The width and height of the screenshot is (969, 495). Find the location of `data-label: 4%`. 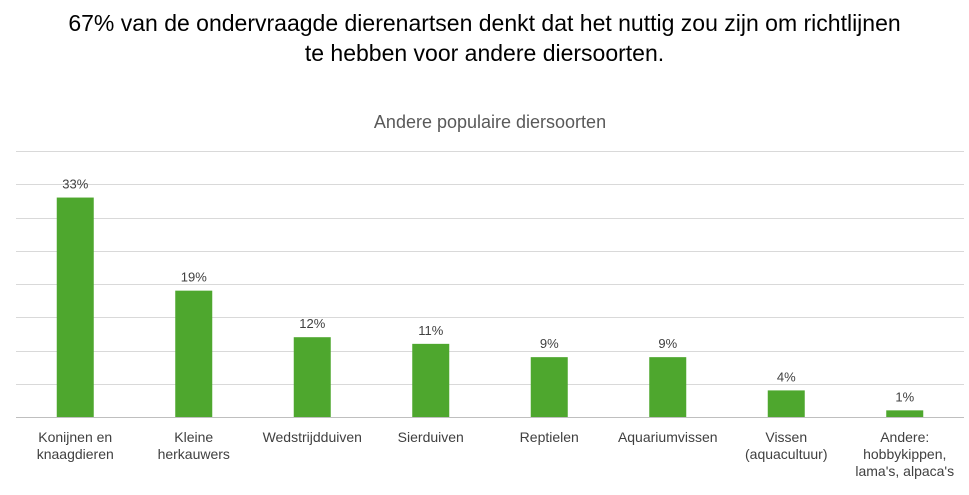

data-label: 4% is located at coordinates (786, 376).